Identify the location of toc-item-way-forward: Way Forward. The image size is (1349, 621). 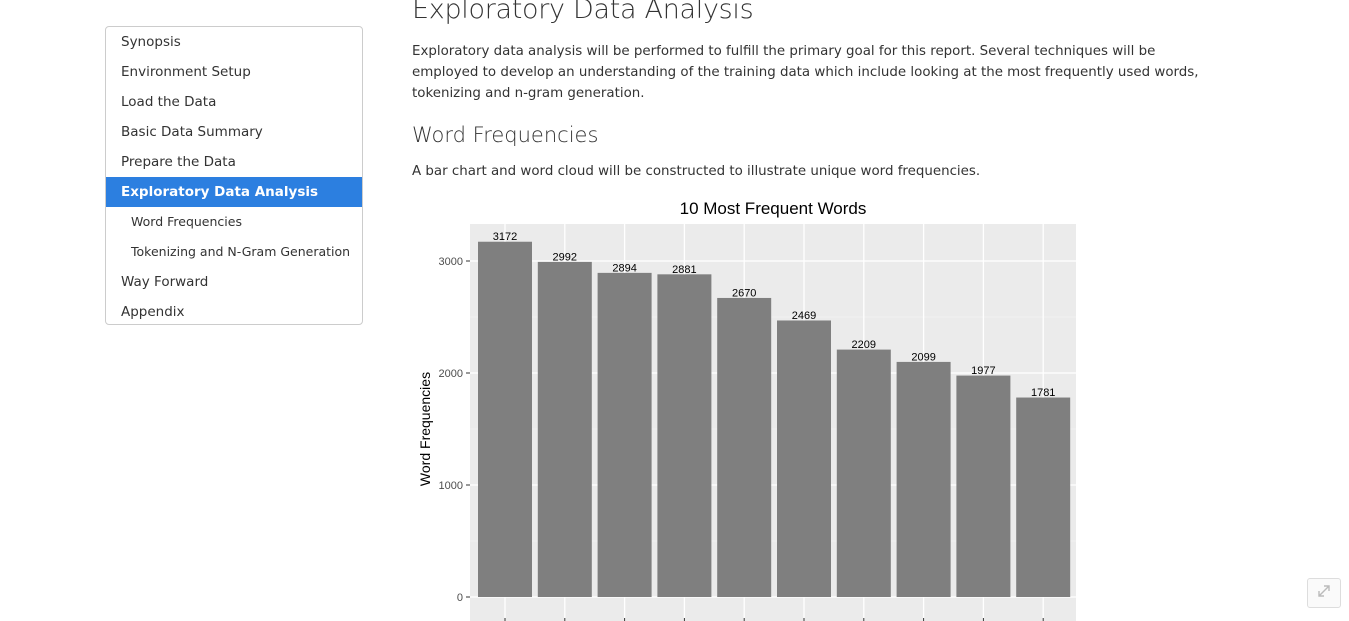
(165, 282).